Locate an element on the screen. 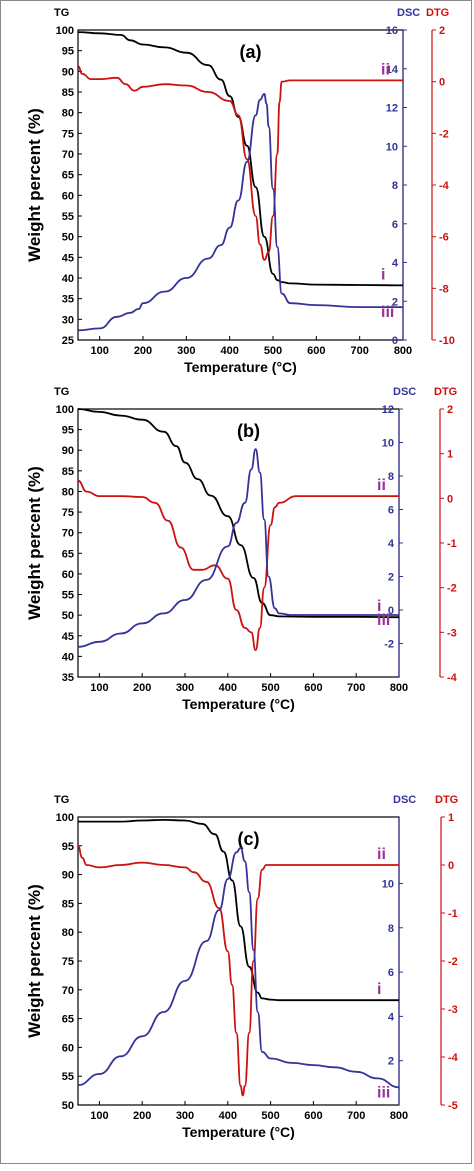 Image resolution: width=474 pixels, height=1171 pixels. dtg-tick-label: -3 is located at coordinates (452, 633).